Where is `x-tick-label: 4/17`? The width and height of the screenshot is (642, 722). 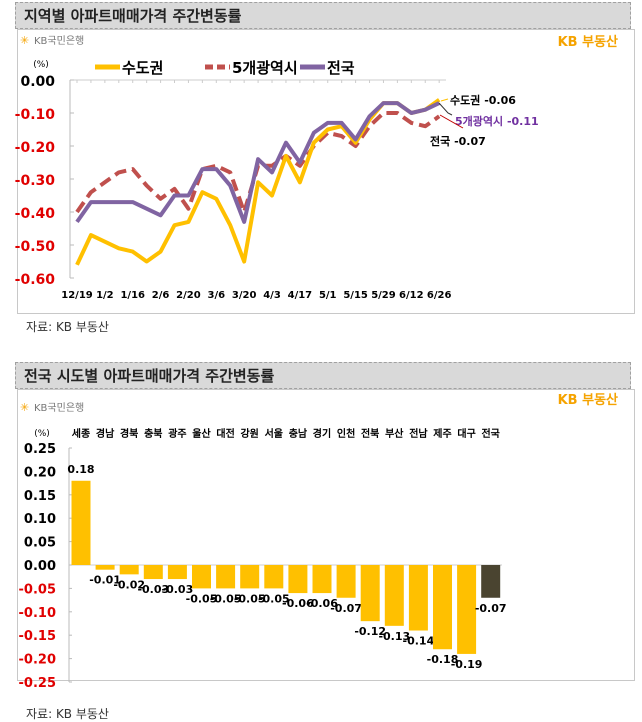
x-tick-label: 4/17 is located at coordinates (300, 295).